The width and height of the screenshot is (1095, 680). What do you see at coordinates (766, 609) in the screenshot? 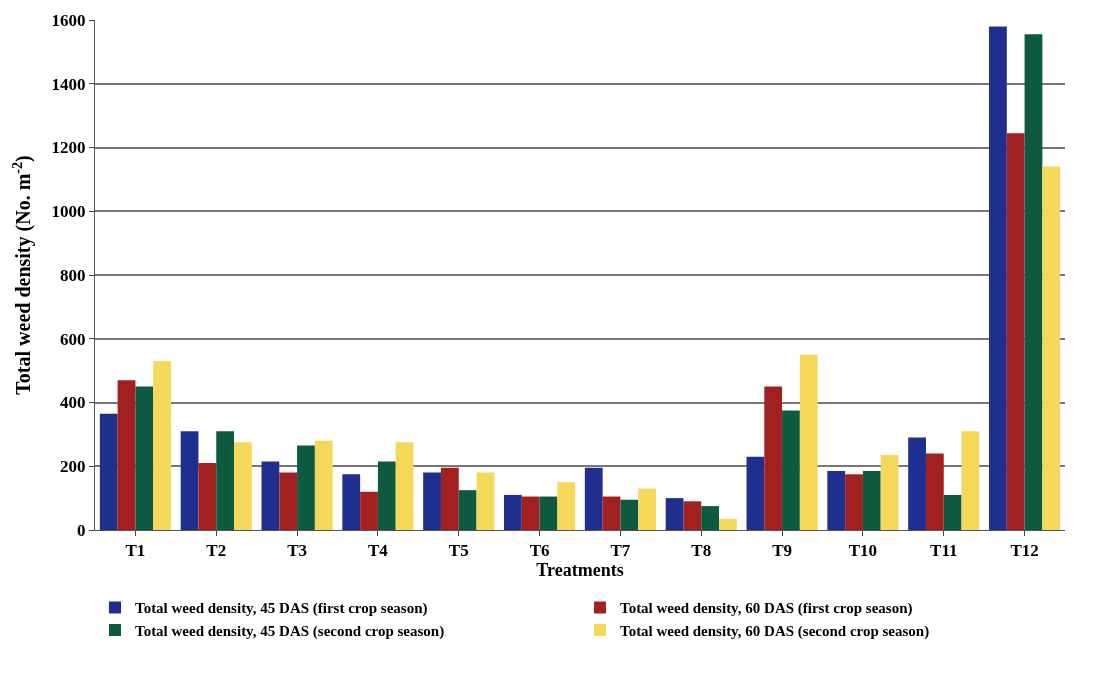
I see `legend-label: Total weed density, 60 DAS (first crop season)` at bounding box center [766, 609].